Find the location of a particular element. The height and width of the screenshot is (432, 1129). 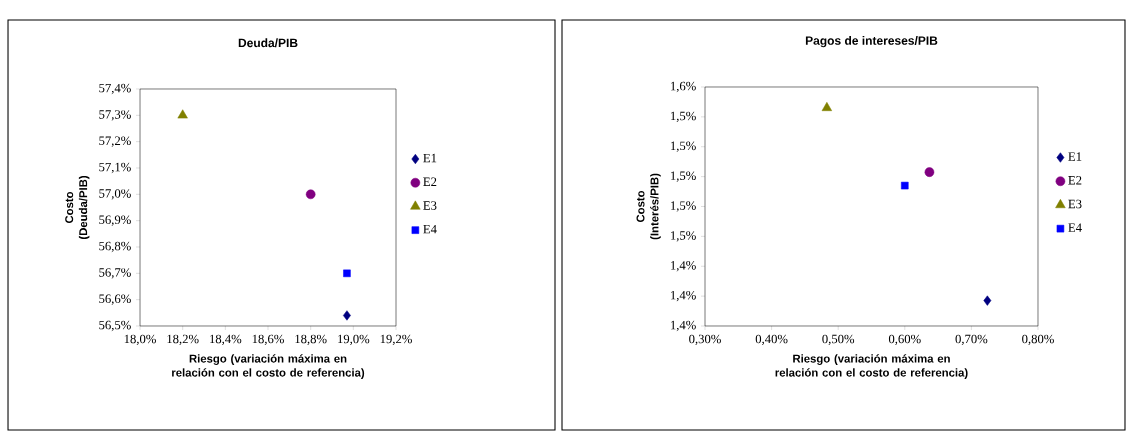

chart-title: Pagos de intereses/PIB is located at coordinates (871, 42).